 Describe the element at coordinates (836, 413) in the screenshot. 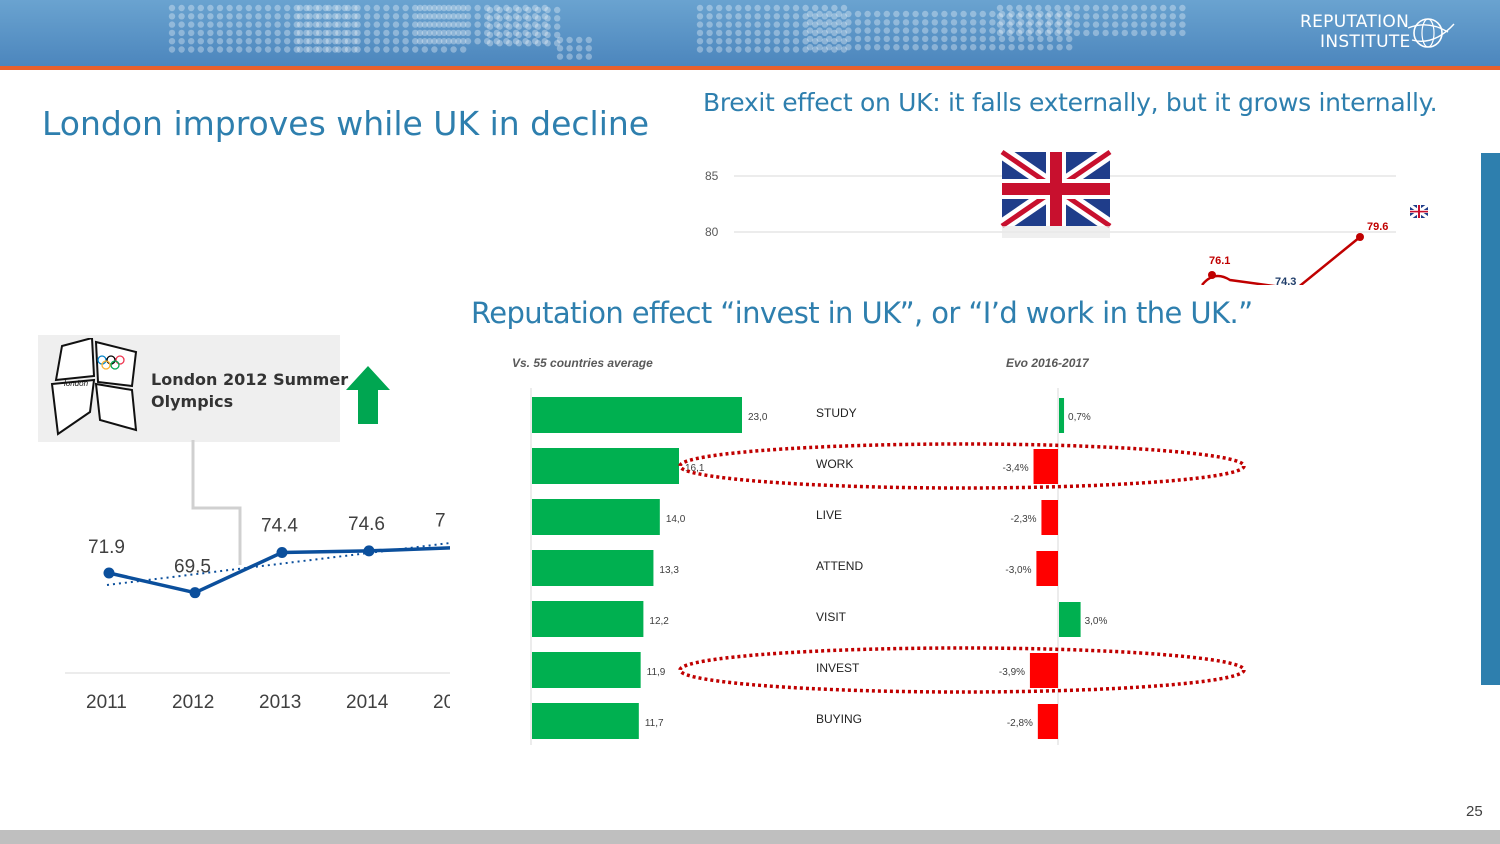

I see `category-label: STUDY` at that location.